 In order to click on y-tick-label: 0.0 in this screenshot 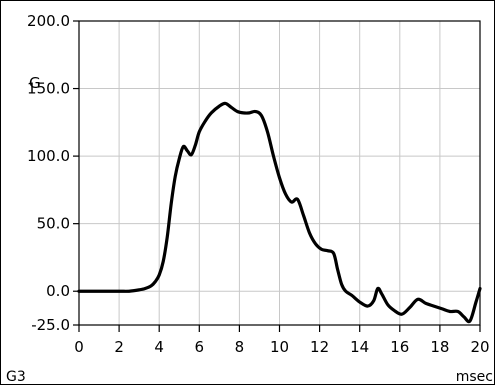, I will do `click(58, 291)`.